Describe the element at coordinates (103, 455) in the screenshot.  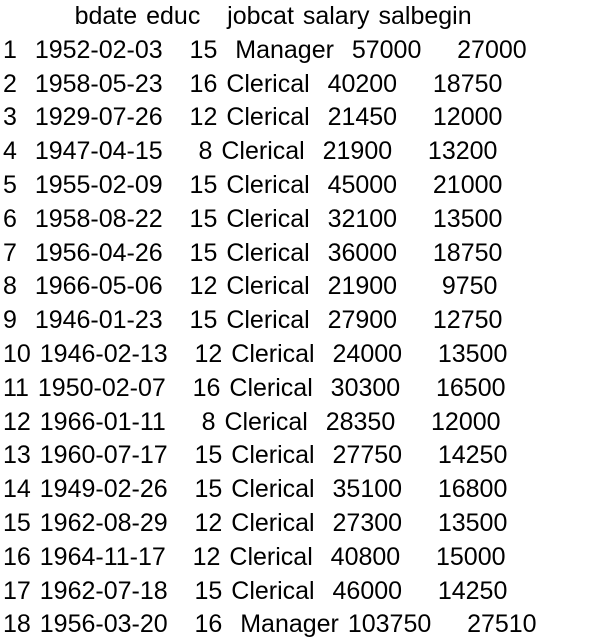
I see `cell-bdate: 1960-07-17` at that location.